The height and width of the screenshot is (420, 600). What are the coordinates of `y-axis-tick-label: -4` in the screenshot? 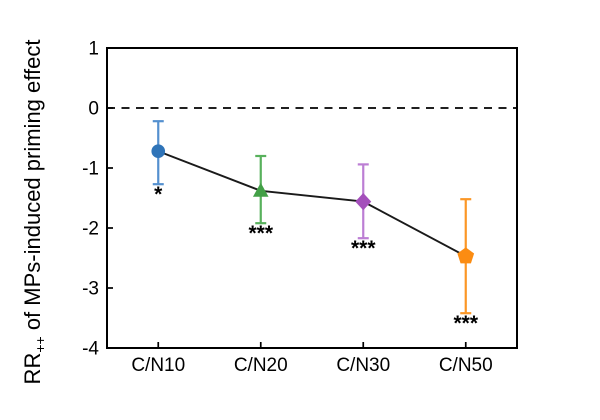 It's located at (90, 349).